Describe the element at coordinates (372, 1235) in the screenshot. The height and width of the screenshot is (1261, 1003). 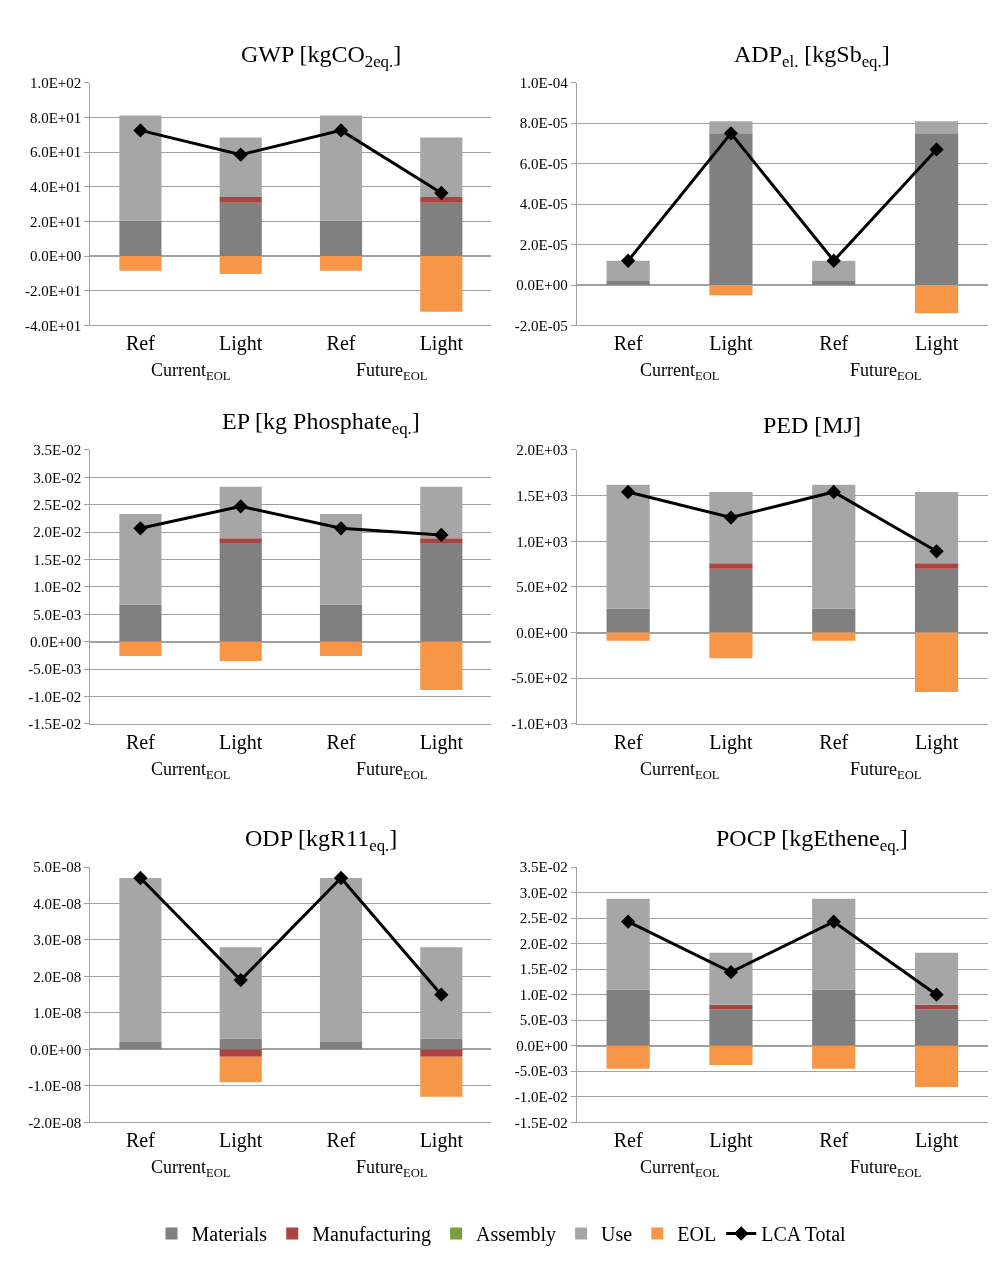
I see `legend-label: Manufacturing` at that location.